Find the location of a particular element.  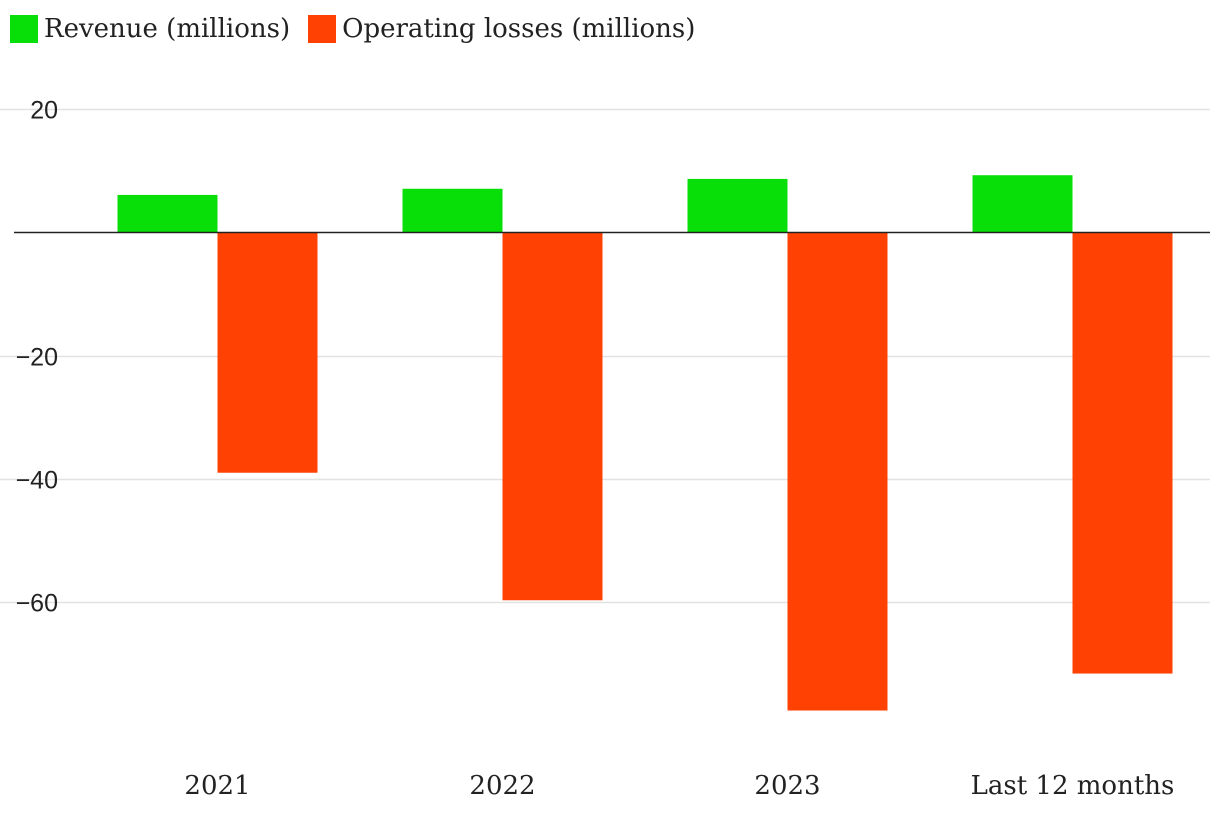

y-tick-label: −40 is located at coordinates (37, 481).